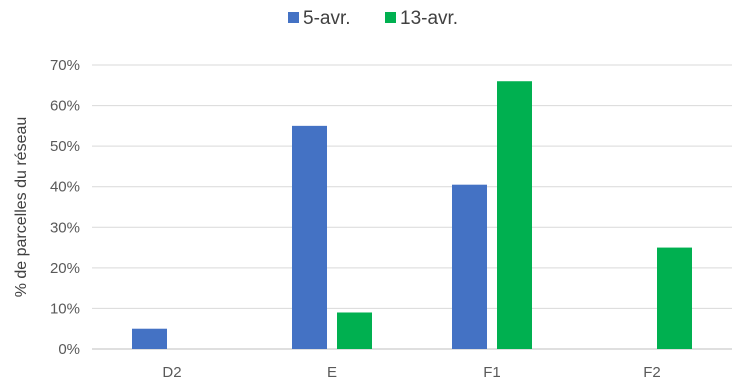  I want to click on x-tick-label: E, so click(332, 372).